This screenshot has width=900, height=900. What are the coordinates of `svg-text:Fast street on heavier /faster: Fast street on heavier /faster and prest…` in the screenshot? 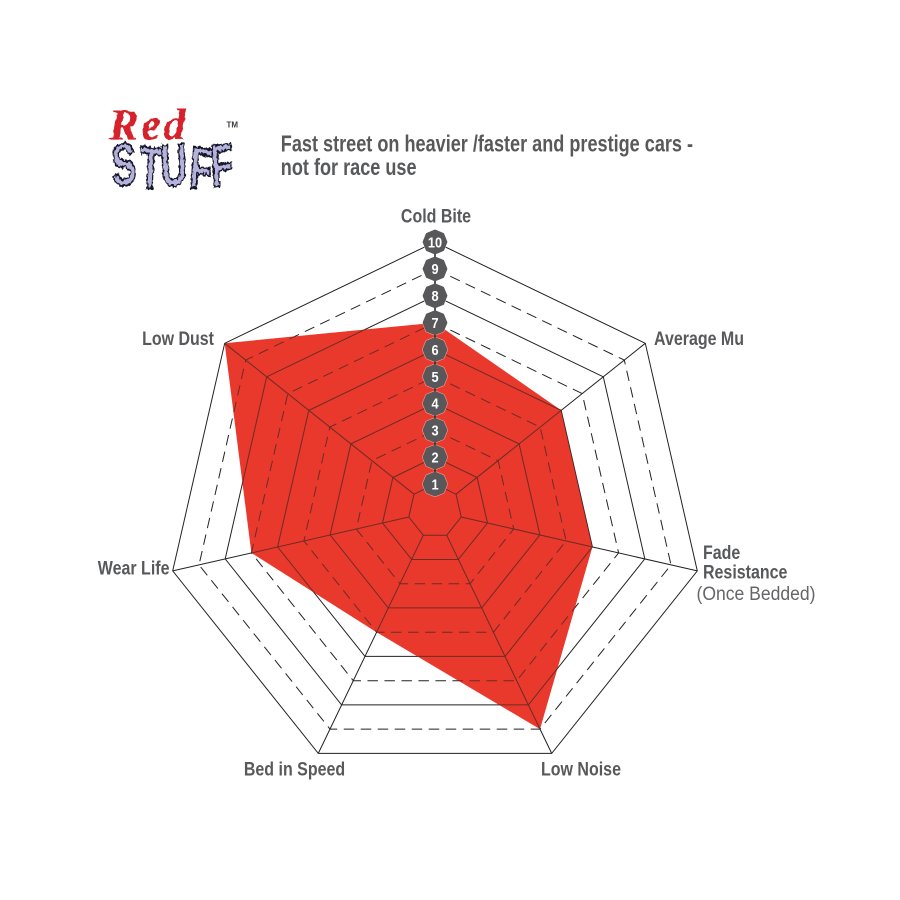 It's located at (487, 144).